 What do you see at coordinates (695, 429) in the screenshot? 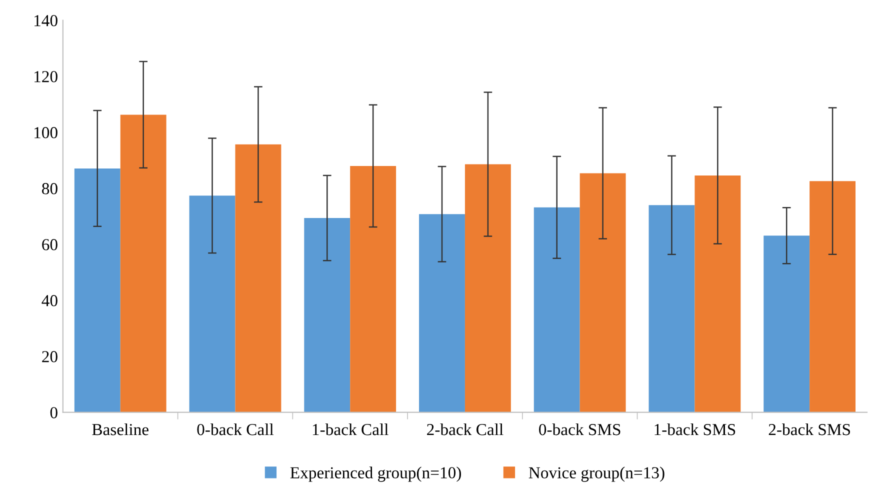
I see `x-tick-label: 1-back SMS` at bounding box center [695, 429].